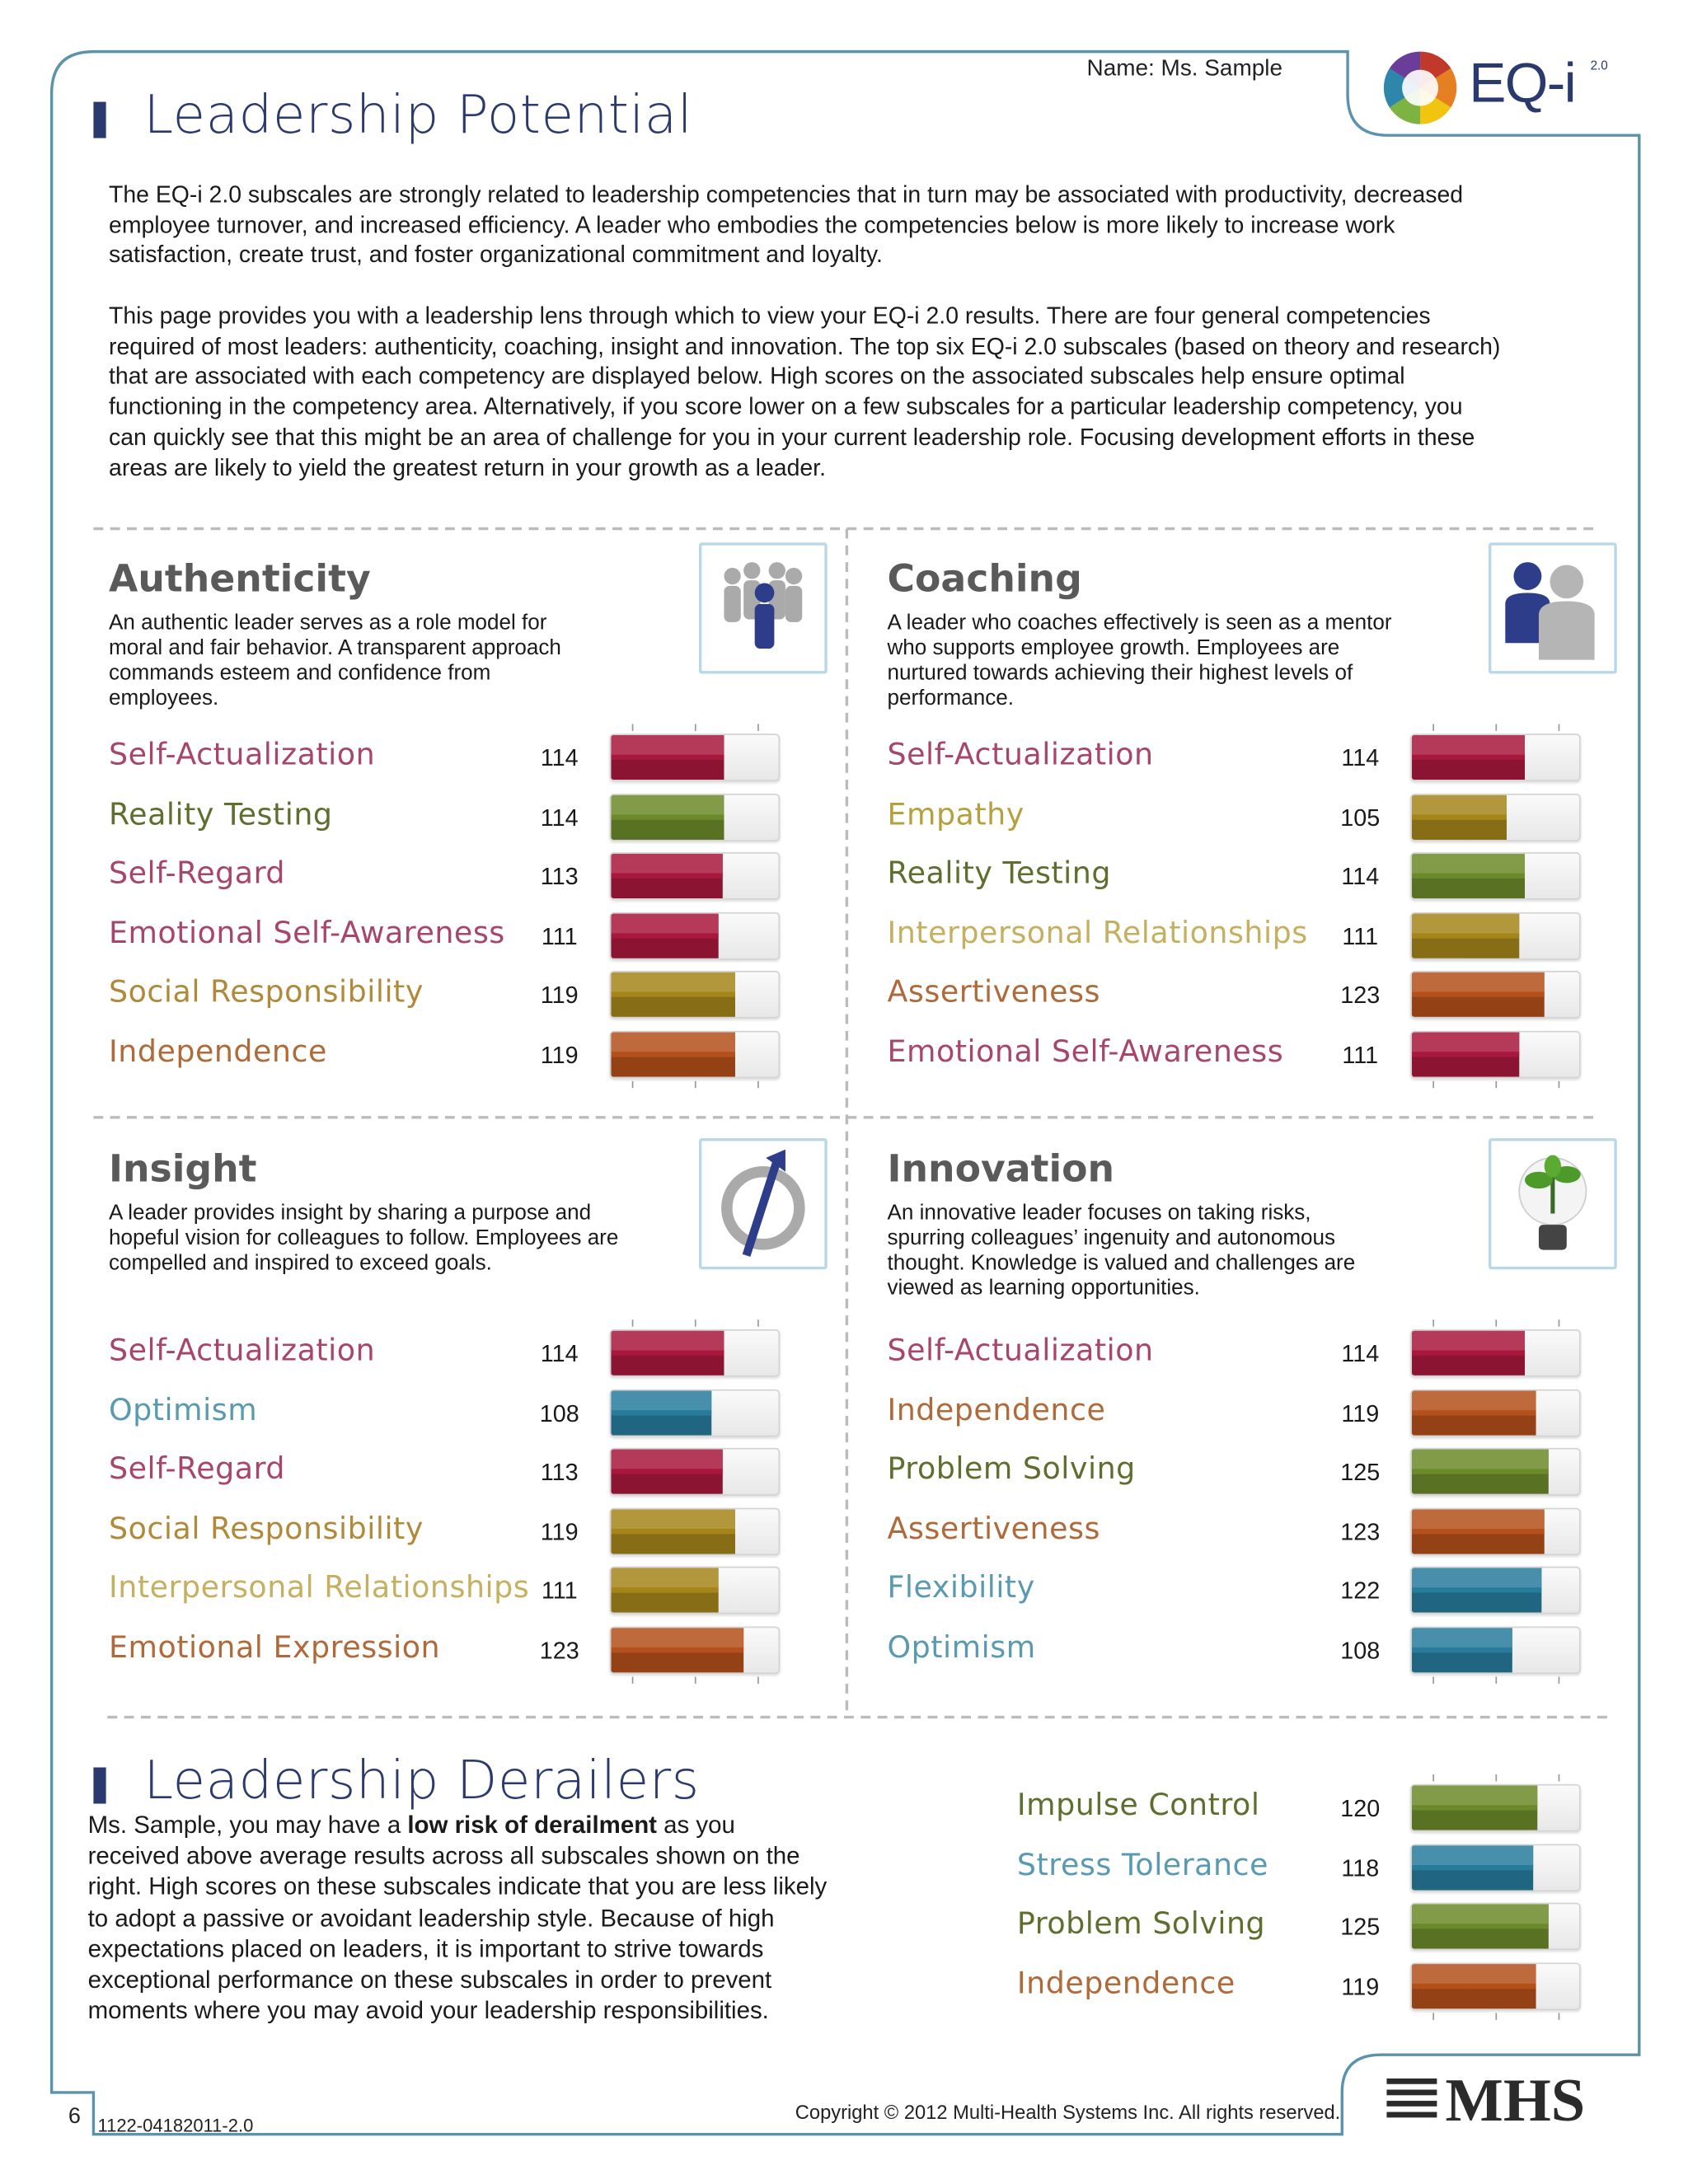 The height and width of the screenshot is (2184, 1688). Describe the element at coordinates (1361, 1591) in the screenshot. I see `subscale-score: 122` at that location.